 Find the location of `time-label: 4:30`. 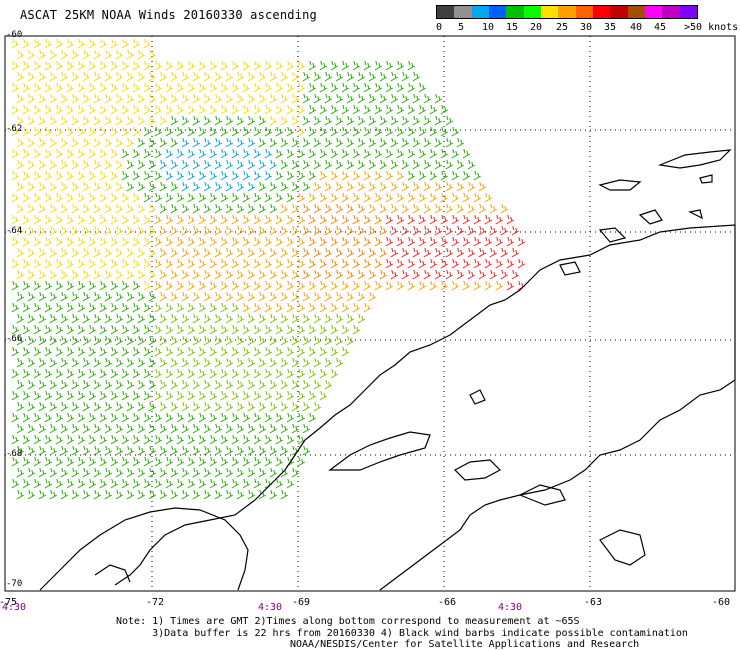

time-label: 4:30 is located at coordinates (510, 607).